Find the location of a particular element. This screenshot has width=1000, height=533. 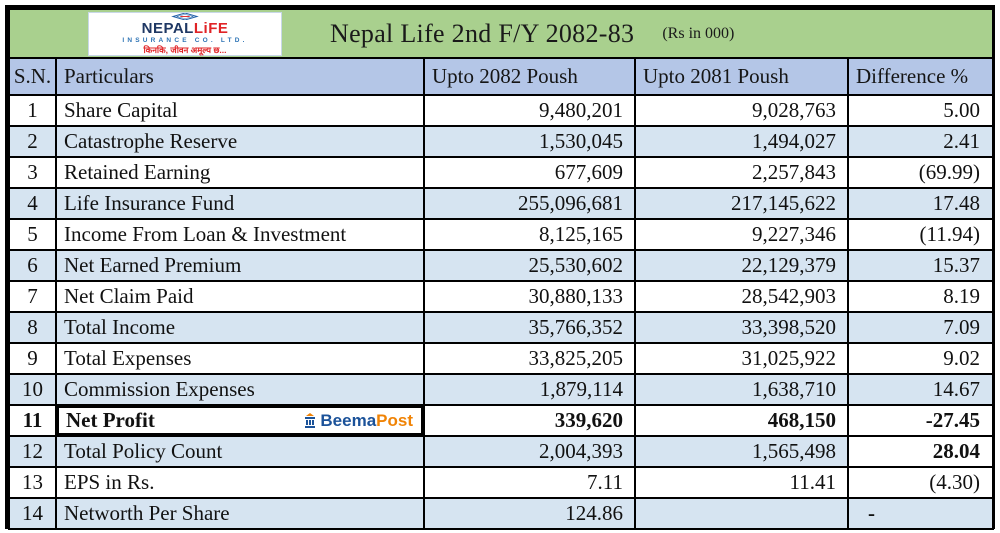

logo-word-nepal: NEPAL is located at coordinates (167, 28).